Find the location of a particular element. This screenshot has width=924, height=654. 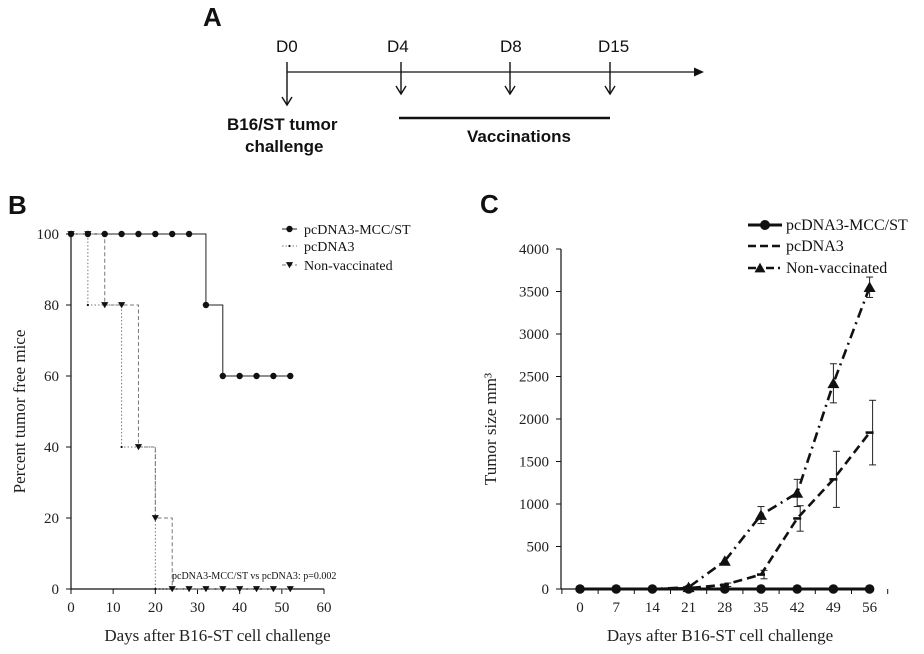

x-tick-label: 42 is located at coordinates (797, 608).